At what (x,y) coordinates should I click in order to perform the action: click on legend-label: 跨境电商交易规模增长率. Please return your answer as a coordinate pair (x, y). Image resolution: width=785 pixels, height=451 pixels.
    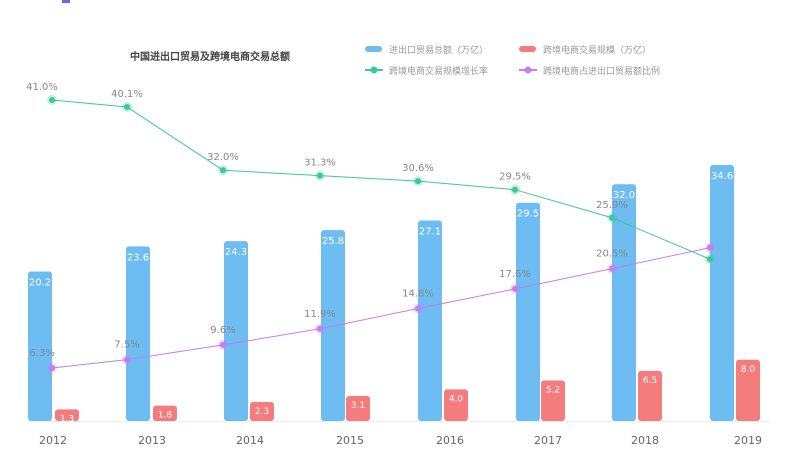
    Looking at the image, I should click on (438, 71).